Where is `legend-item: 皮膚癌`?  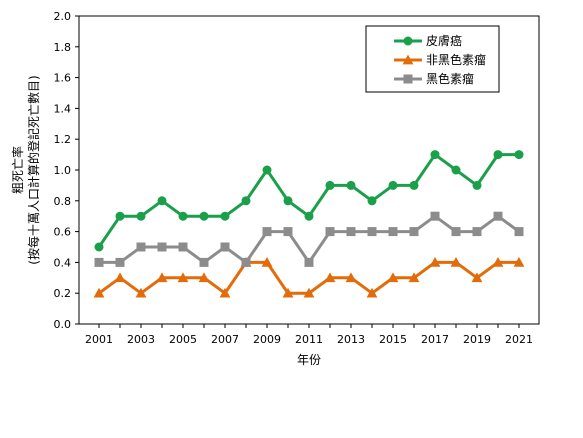 legend-item: 皮膚癌 is located at coordinates (428, 40).